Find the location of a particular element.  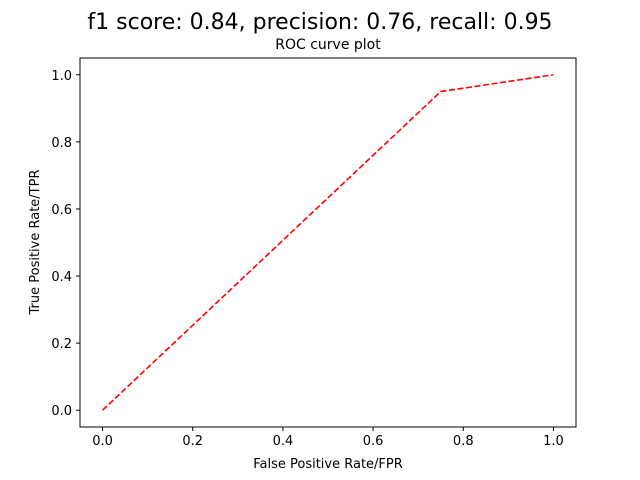

y-tick-label-4: 0.8 is located at coordinates (61, 143).